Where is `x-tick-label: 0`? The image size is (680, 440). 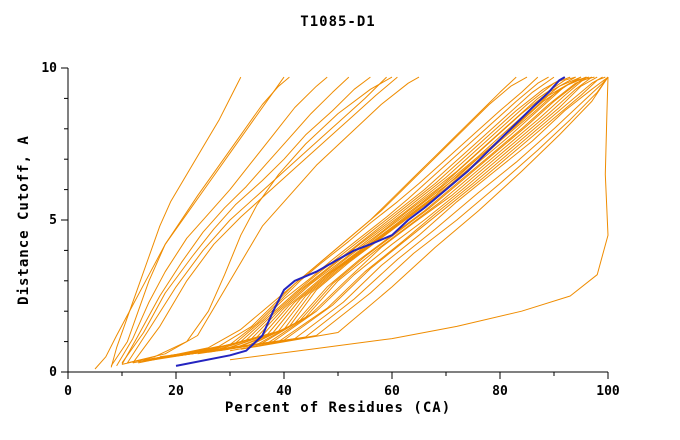 x-tick-label: 0 is located at coordinates (68, 391).